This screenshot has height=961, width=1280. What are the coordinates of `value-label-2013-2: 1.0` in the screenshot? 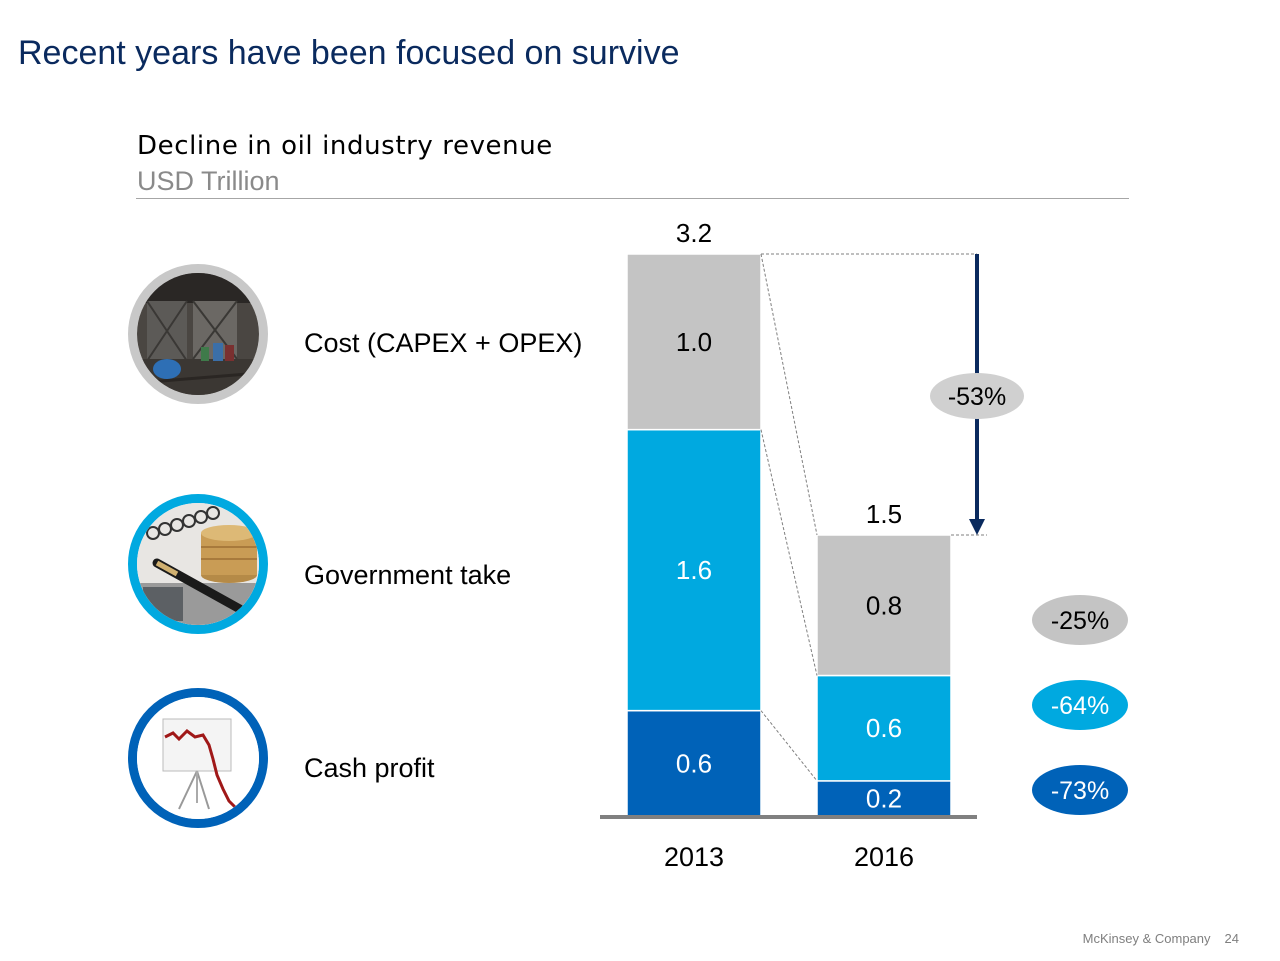 It's located at (694, 342).